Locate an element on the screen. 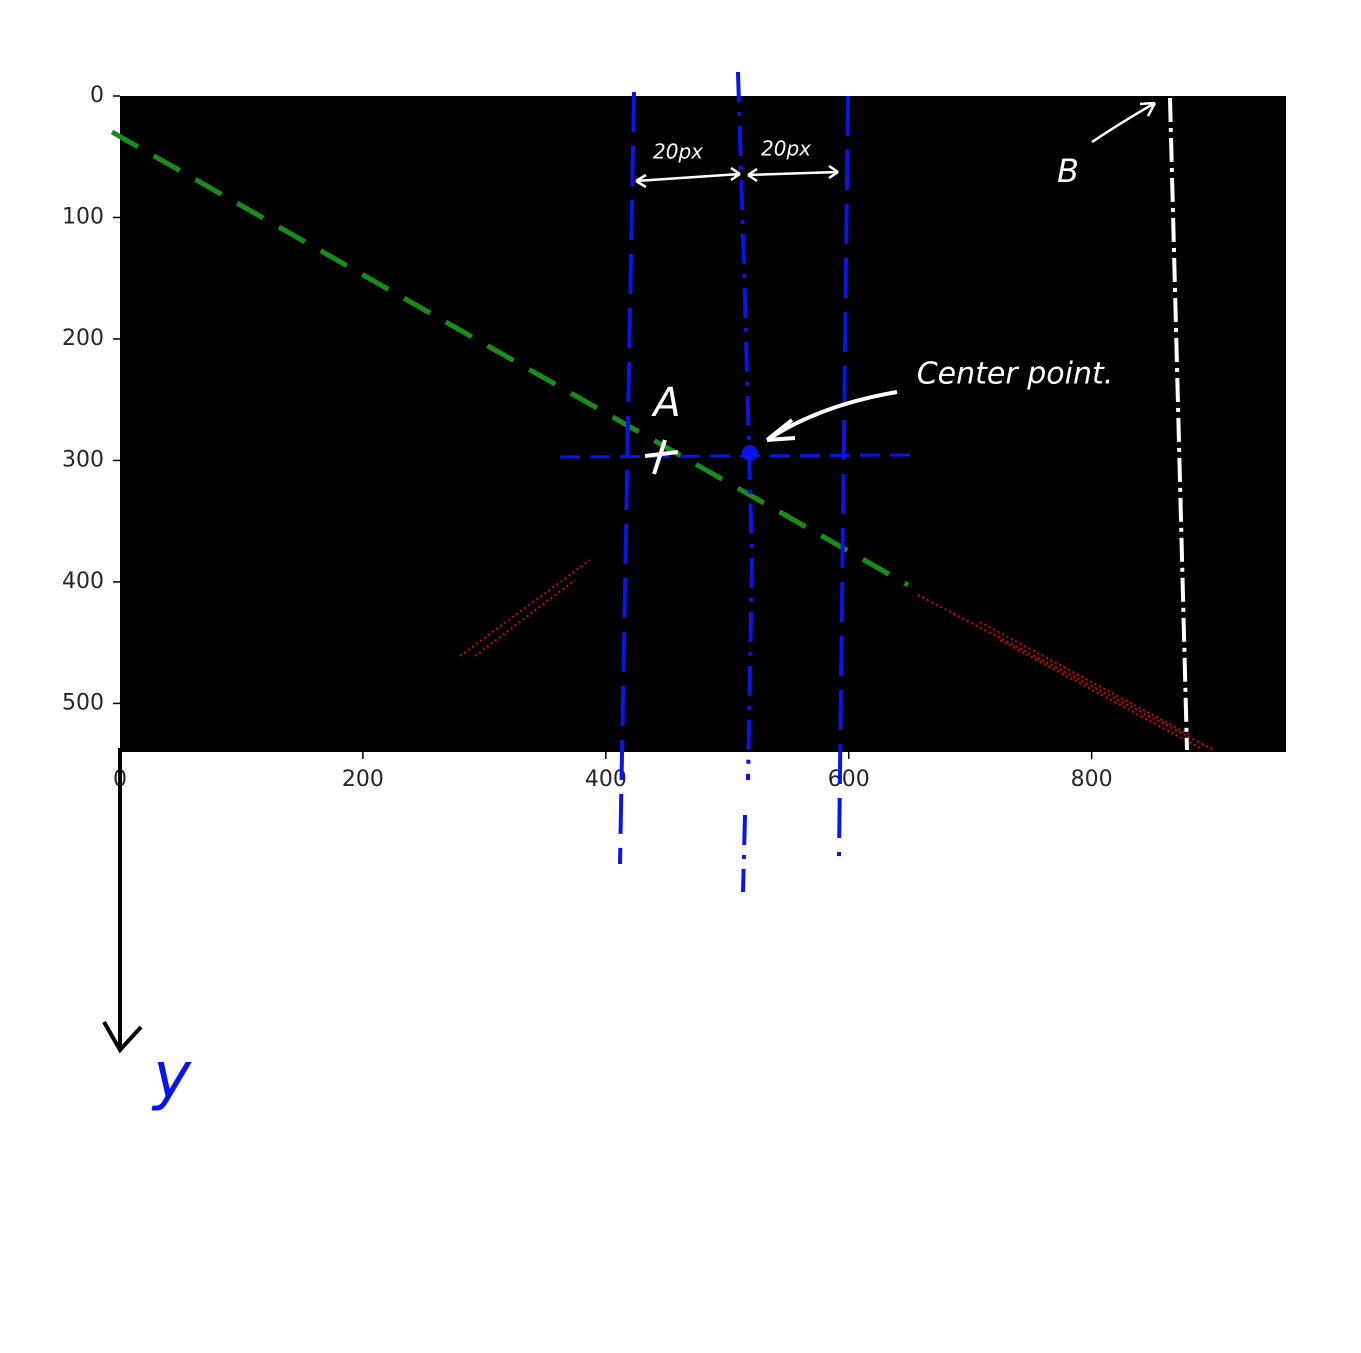 This screenshot has width=1361, height=1353. y-tick-label: 300 is located at coordinates (83, 459).